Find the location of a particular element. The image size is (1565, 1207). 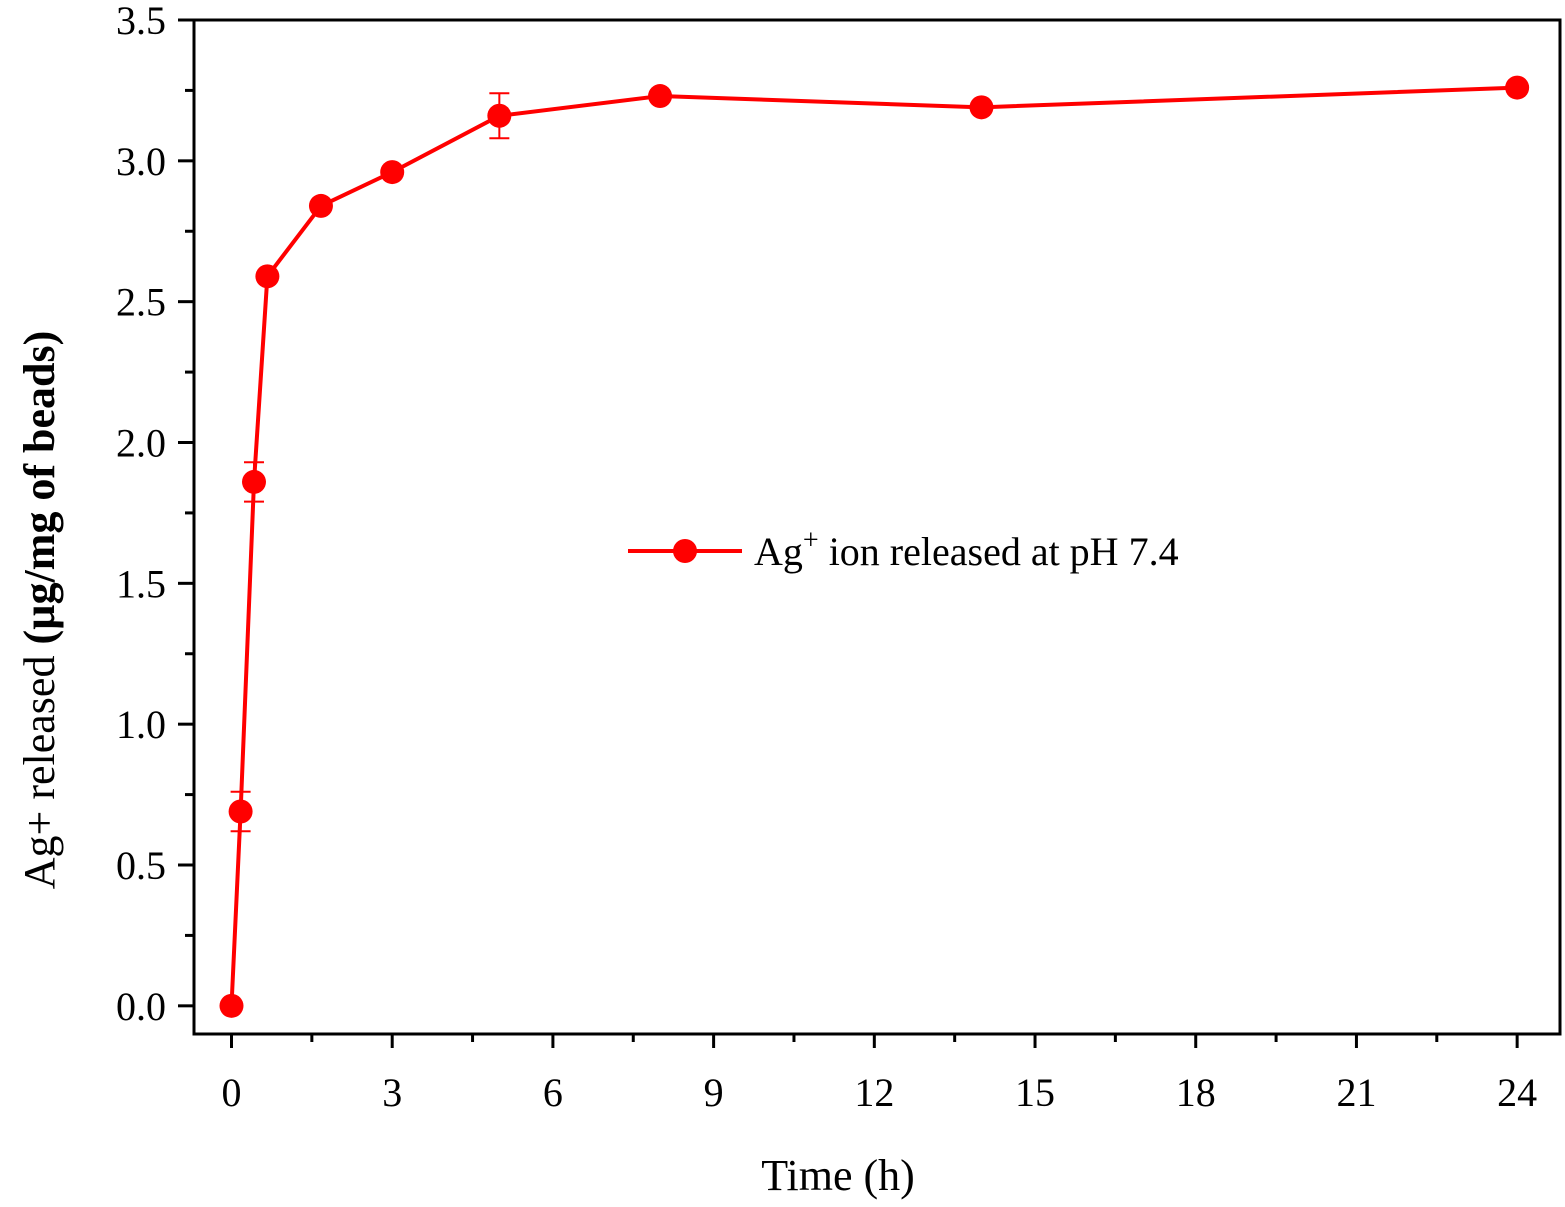

y-tick-label: 2.0 is located at coordinates (141, 443).